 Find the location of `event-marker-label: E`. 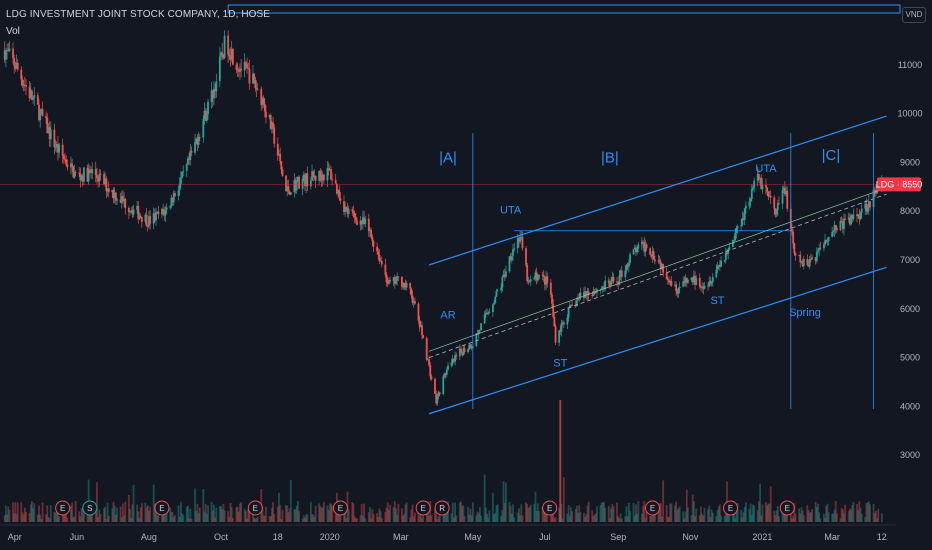

event-marker-label: E is located at coordinates (255, 508).